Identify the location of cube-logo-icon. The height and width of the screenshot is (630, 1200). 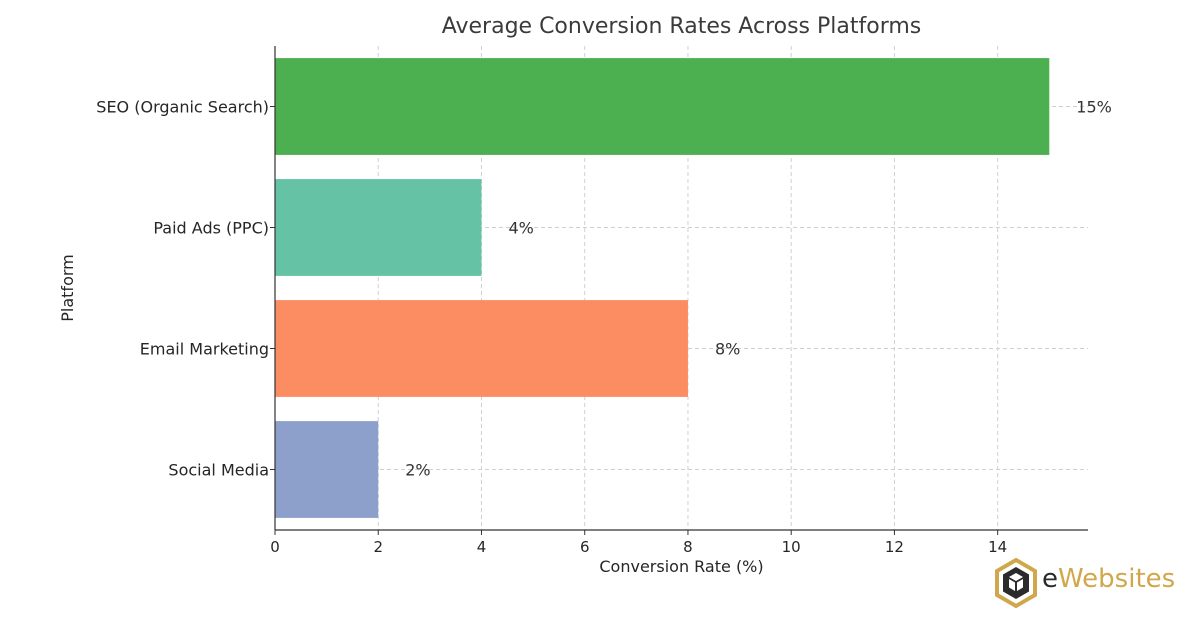
(1016, 583).